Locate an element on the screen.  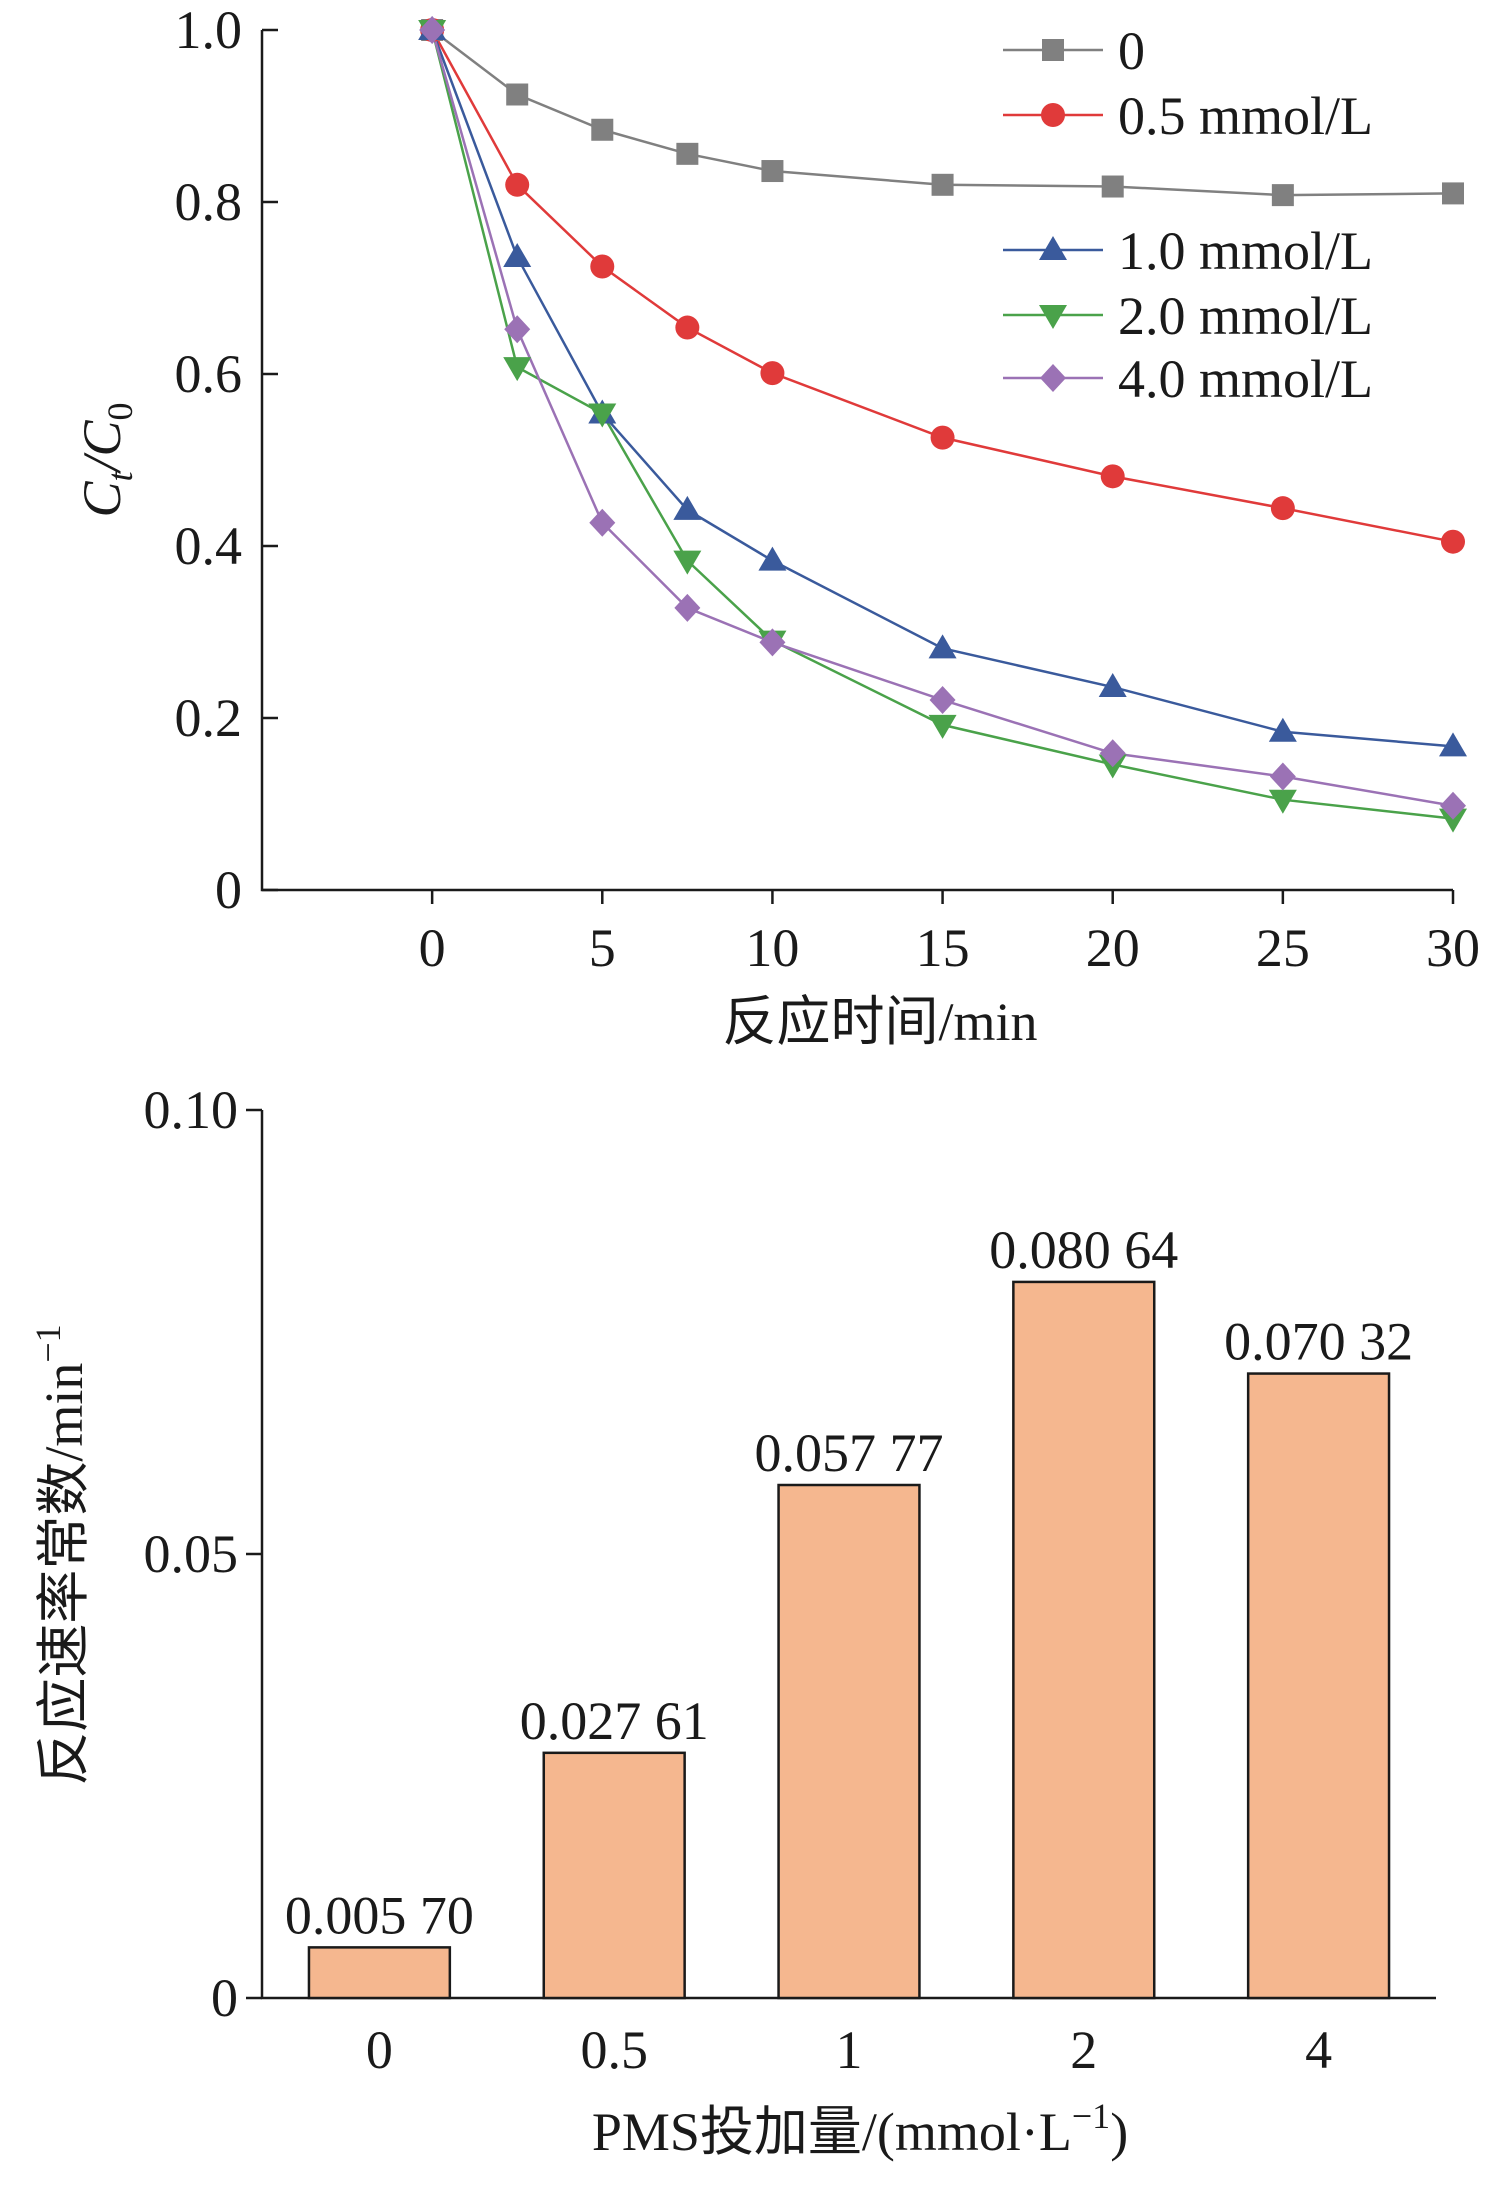
line-chart-y-ticks: 0 0.2 0.4 0.6 0.8 1.0 is located at coordinates (226, 460).